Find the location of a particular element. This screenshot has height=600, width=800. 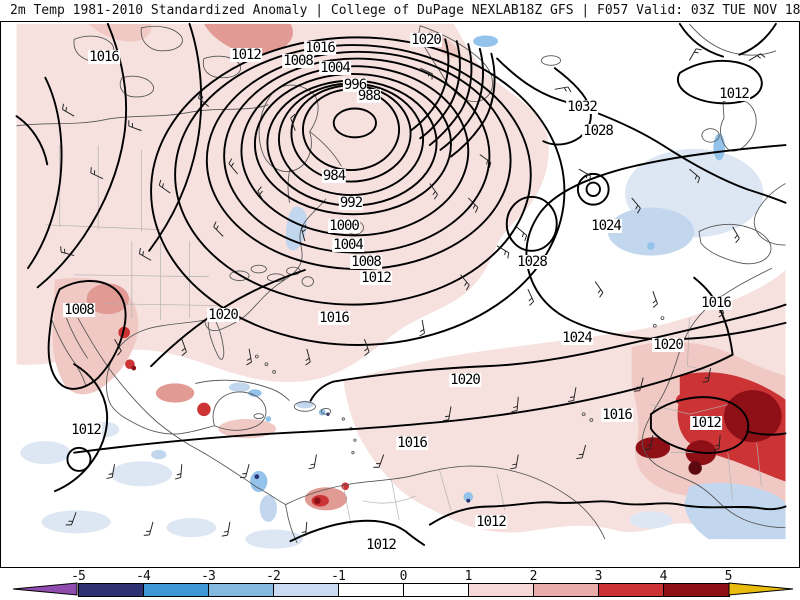

colorbar-segments is located at coordinates (404, 590).